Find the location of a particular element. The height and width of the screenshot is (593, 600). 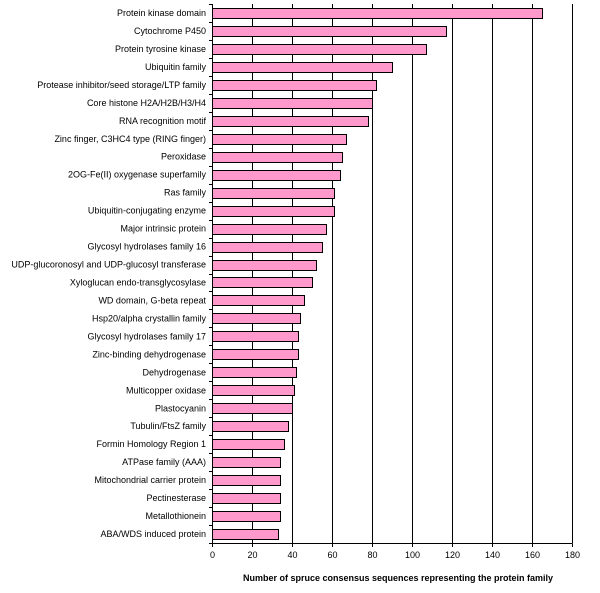

category-label: Ubiquitin-conjugating enzyme is located at coordinates (147, 211).